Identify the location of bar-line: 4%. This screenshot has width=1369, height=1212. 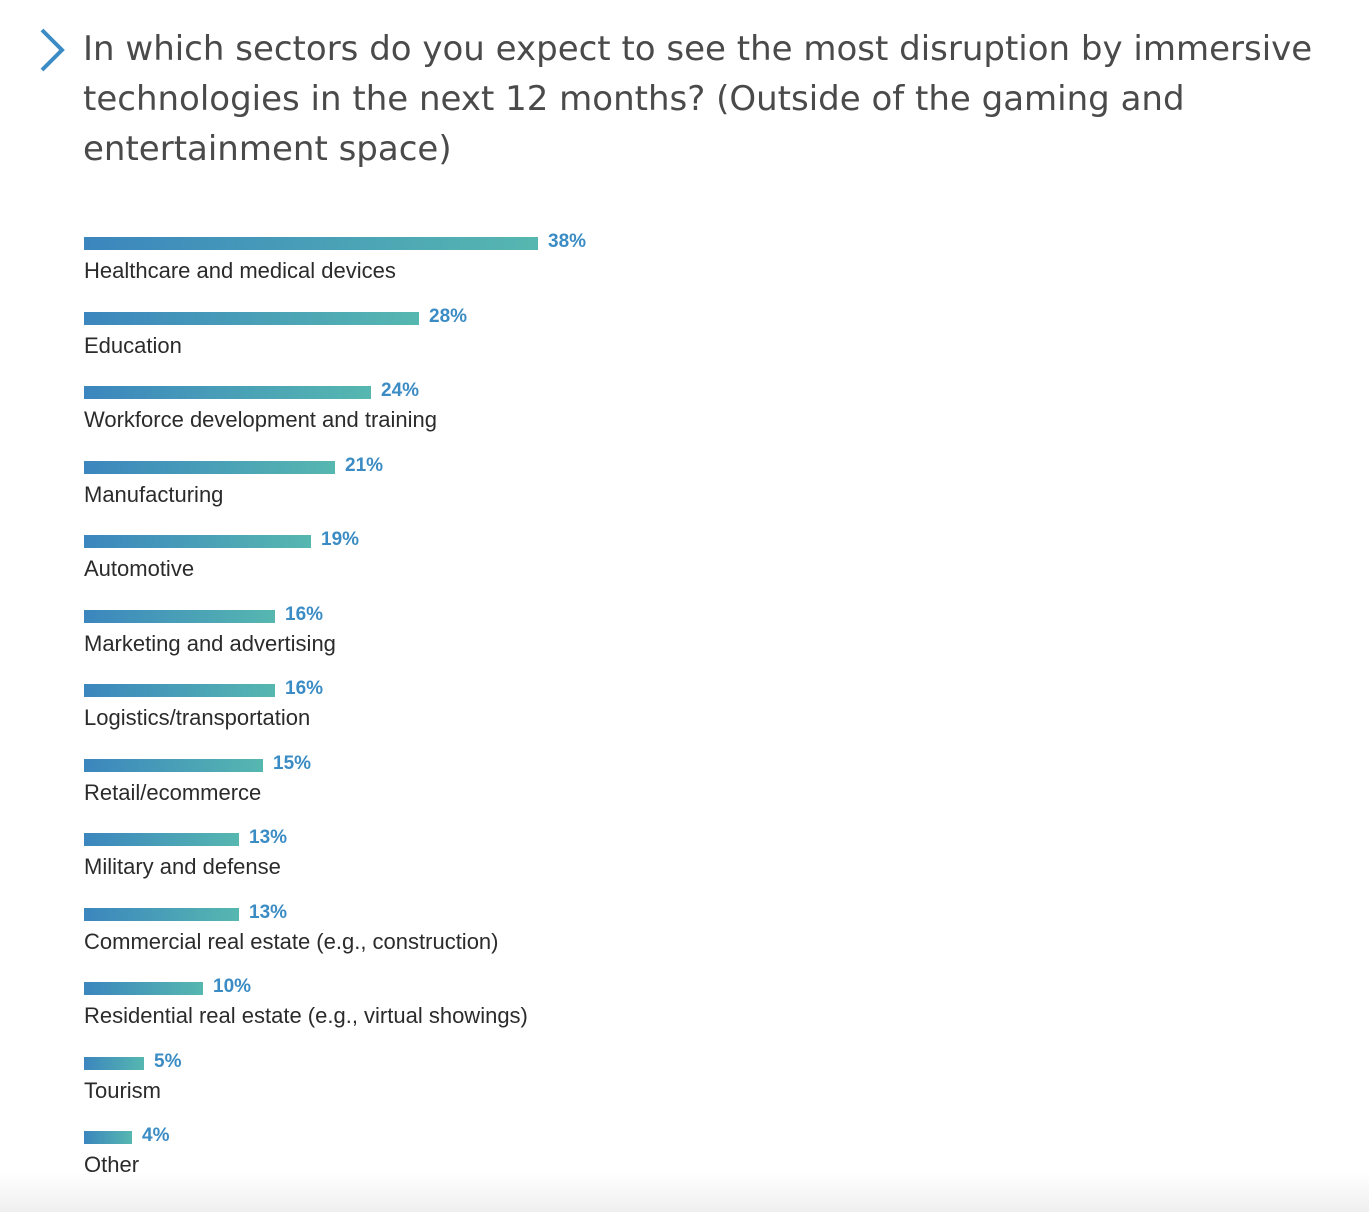
(484, 1135).